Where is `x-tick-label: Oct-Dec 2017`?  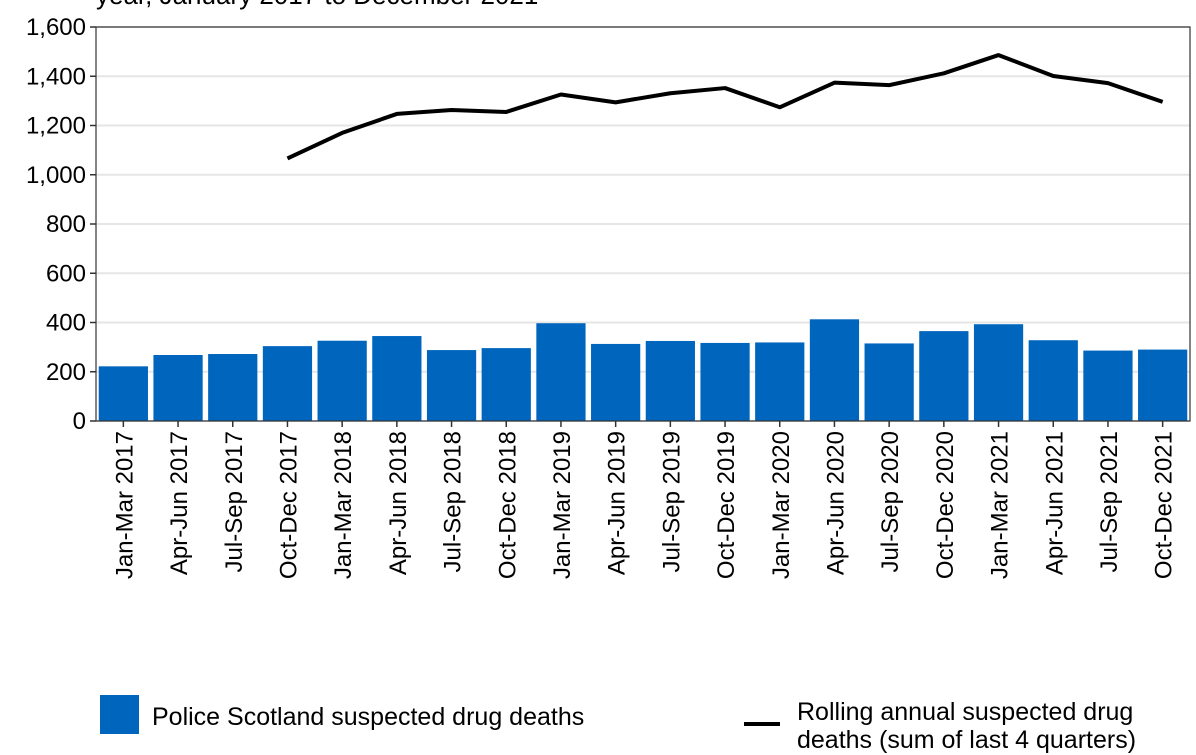 x-tick-label: Oct-Dec 2017 is located at coordinates (288, 505).